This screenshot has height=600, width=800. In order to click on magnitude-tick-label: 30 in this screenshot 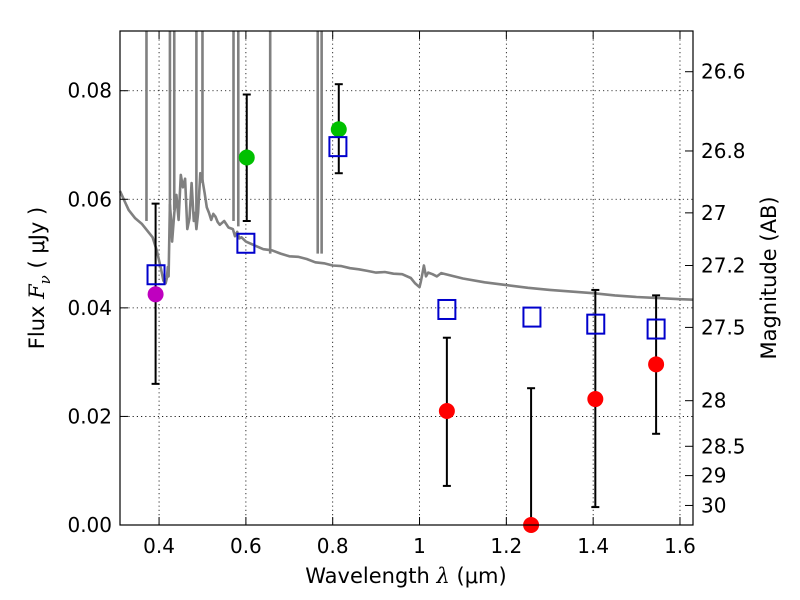, I will do `click(713, 505)`.